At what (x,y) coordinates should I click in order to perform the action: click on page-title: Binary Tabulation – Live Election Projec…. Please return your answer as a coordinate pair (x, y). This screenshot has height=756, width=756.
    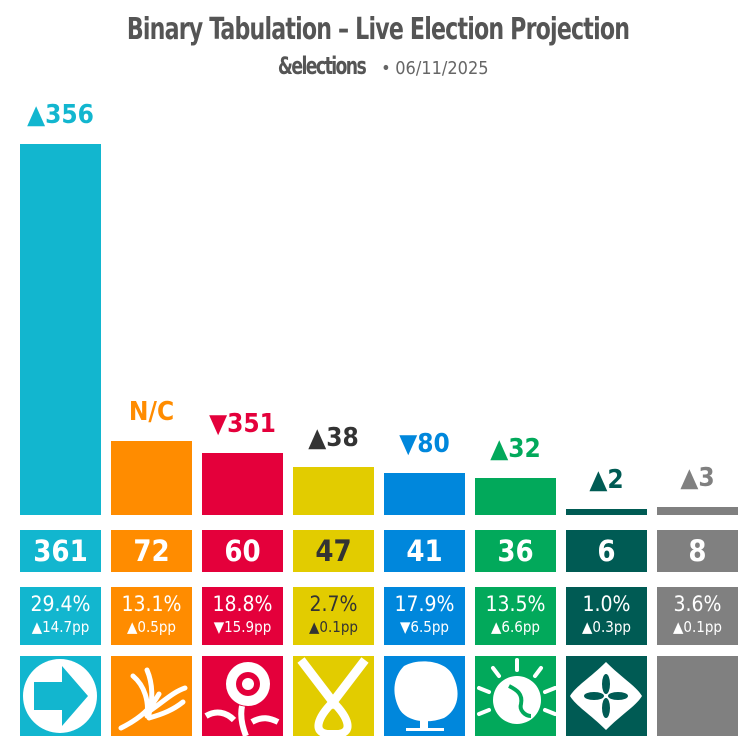
    Looking at the image, I should click on (378, 29).